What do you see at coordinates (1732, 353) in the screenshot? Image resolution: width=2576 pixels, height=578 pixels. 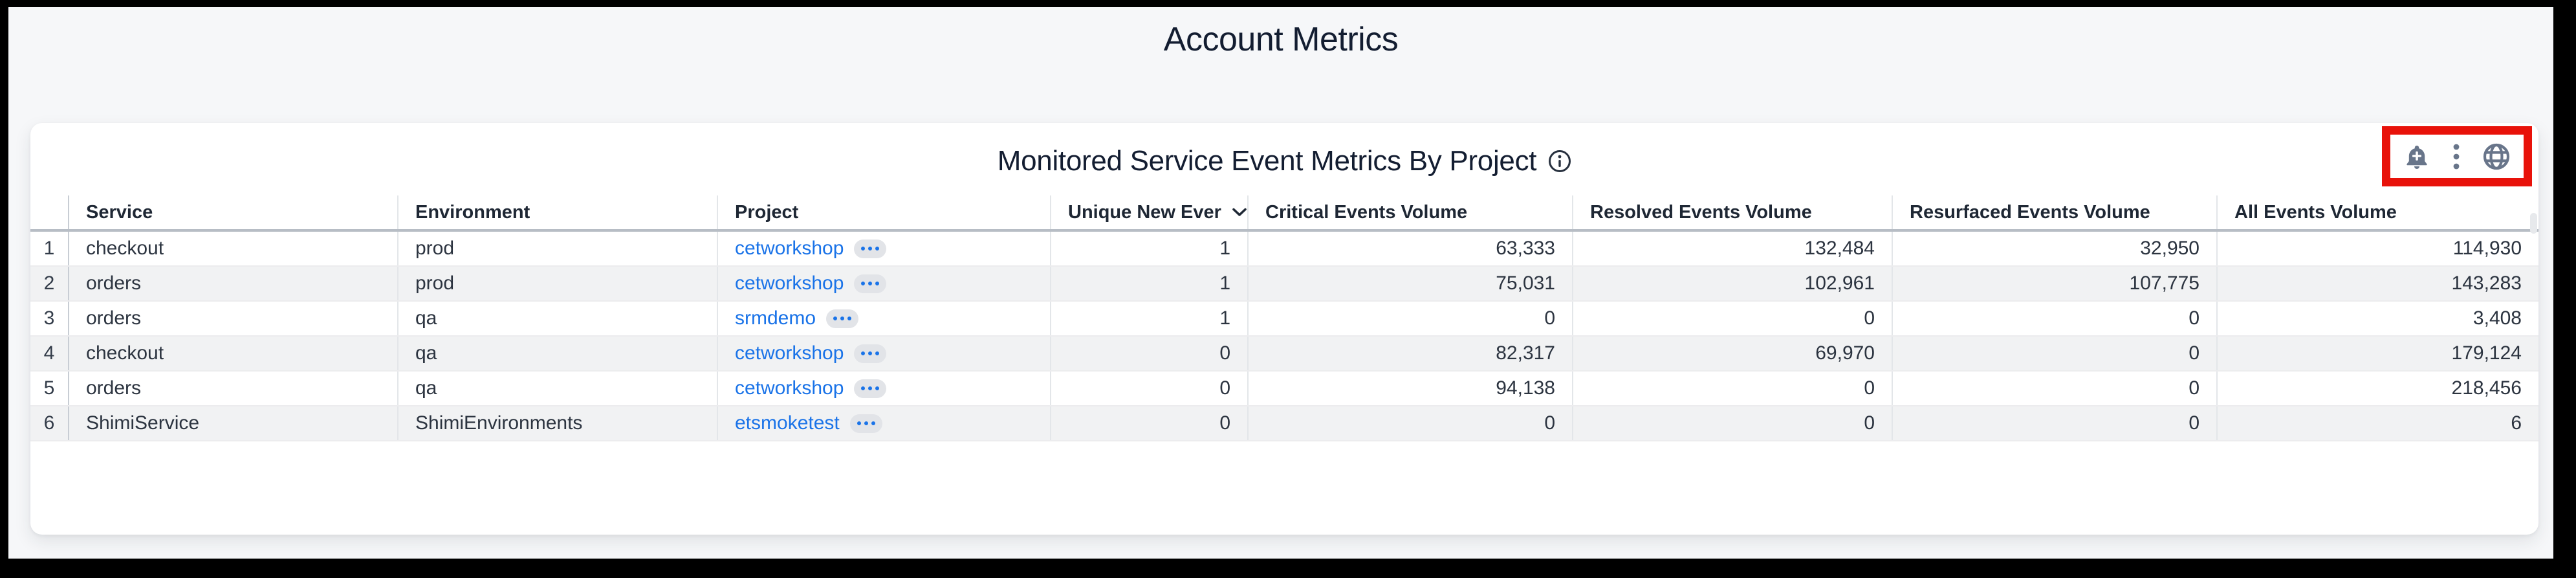 I see `resolved-cell: 69,970` at bounding box center [1732, 353].